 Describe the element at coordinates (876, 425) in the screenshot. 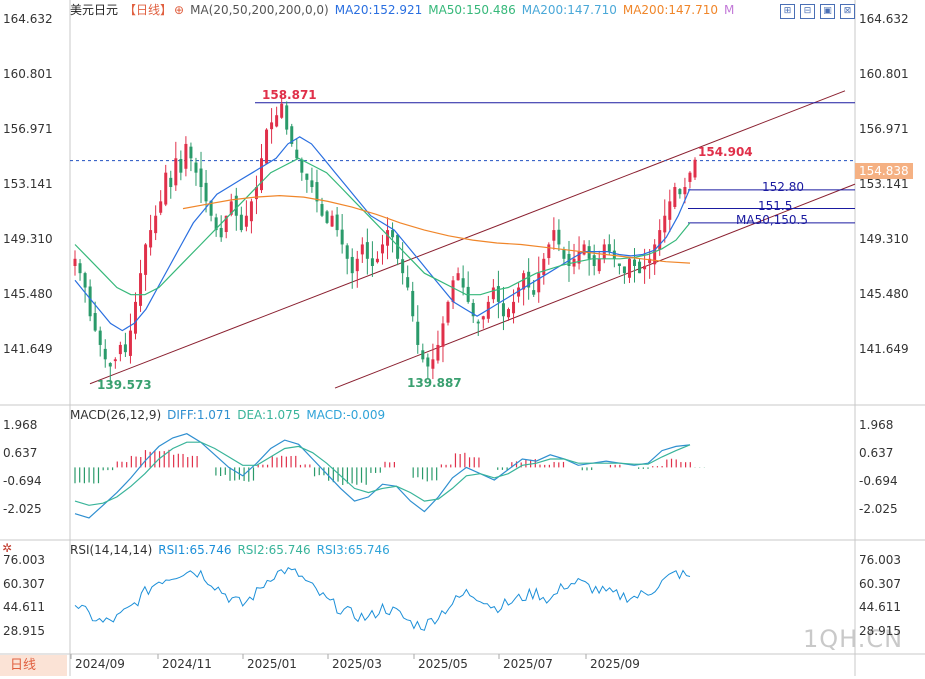

I see `macd-y-tick-right: 1.968` at that location.